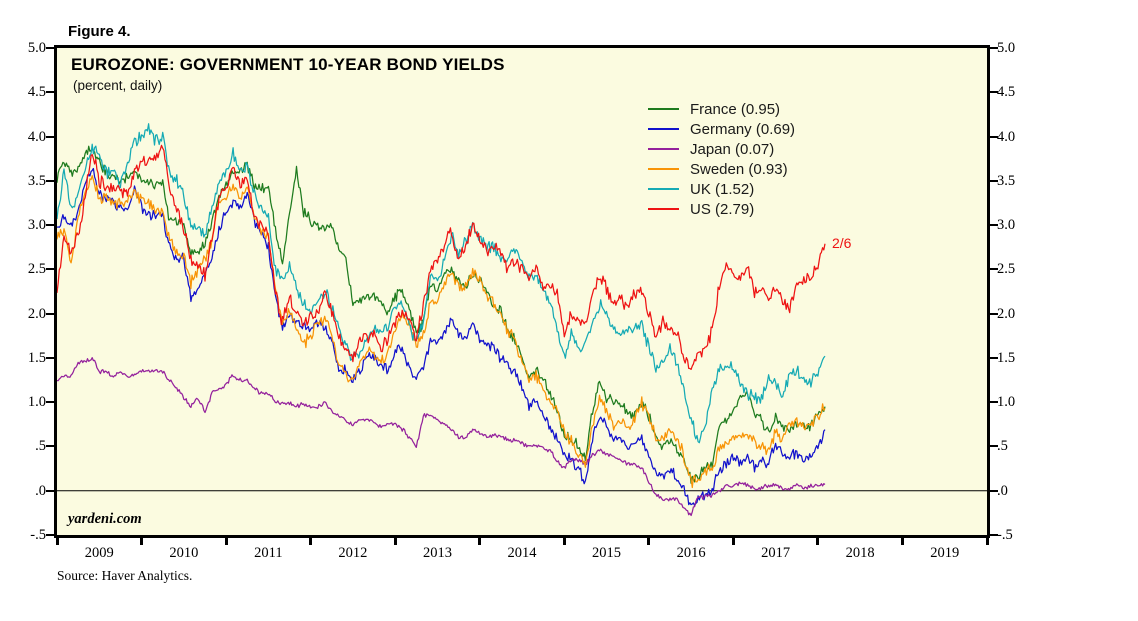  Describe the element at coordinates (40, 490) in the screenshot. I see `y-tick-label-left: .0` at that location.